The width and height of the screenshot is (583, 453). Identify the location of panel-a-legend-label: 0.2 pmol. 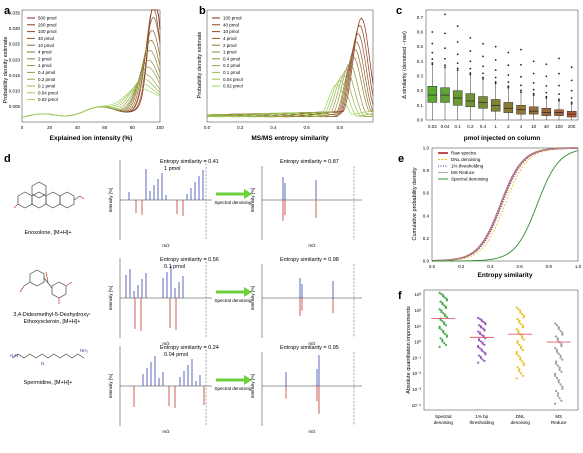
(46, 79).